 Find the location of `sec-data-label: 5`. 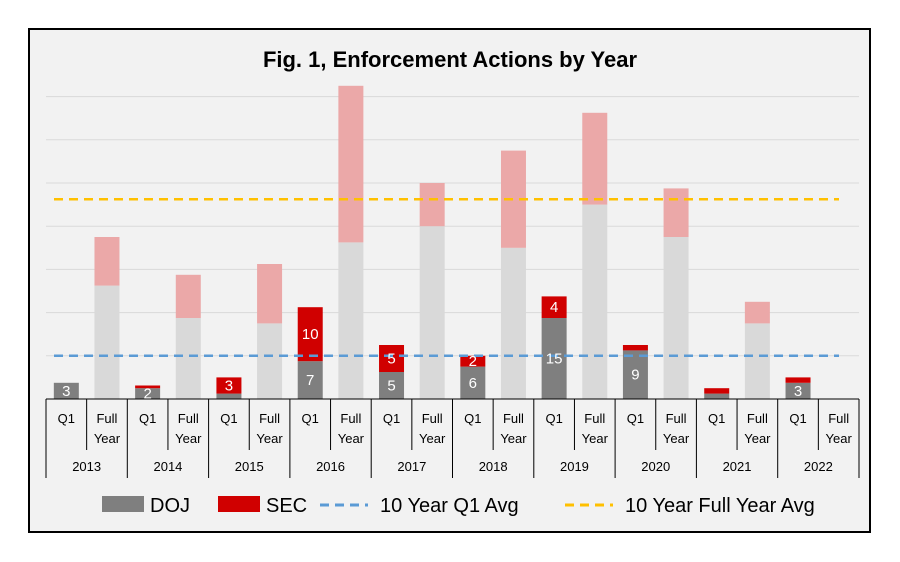

sec-data-label: 5 is located at coordinates (391, 359).